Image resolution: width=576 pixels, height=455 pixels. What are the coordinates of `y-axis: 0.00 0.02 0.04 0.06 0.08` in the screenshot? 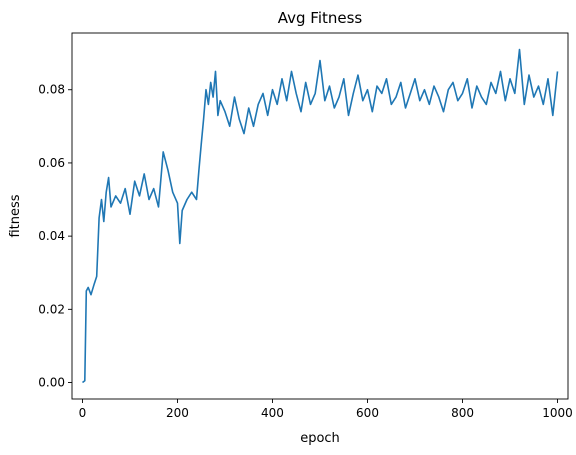 It's located at (55, 236).